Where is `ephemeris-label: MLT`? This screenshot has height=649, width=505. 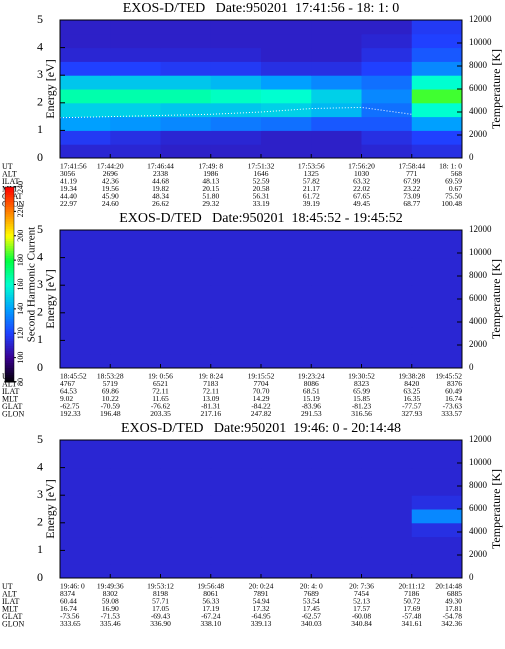 ephemeris-label: MLT is located at coordinates (10, 608).